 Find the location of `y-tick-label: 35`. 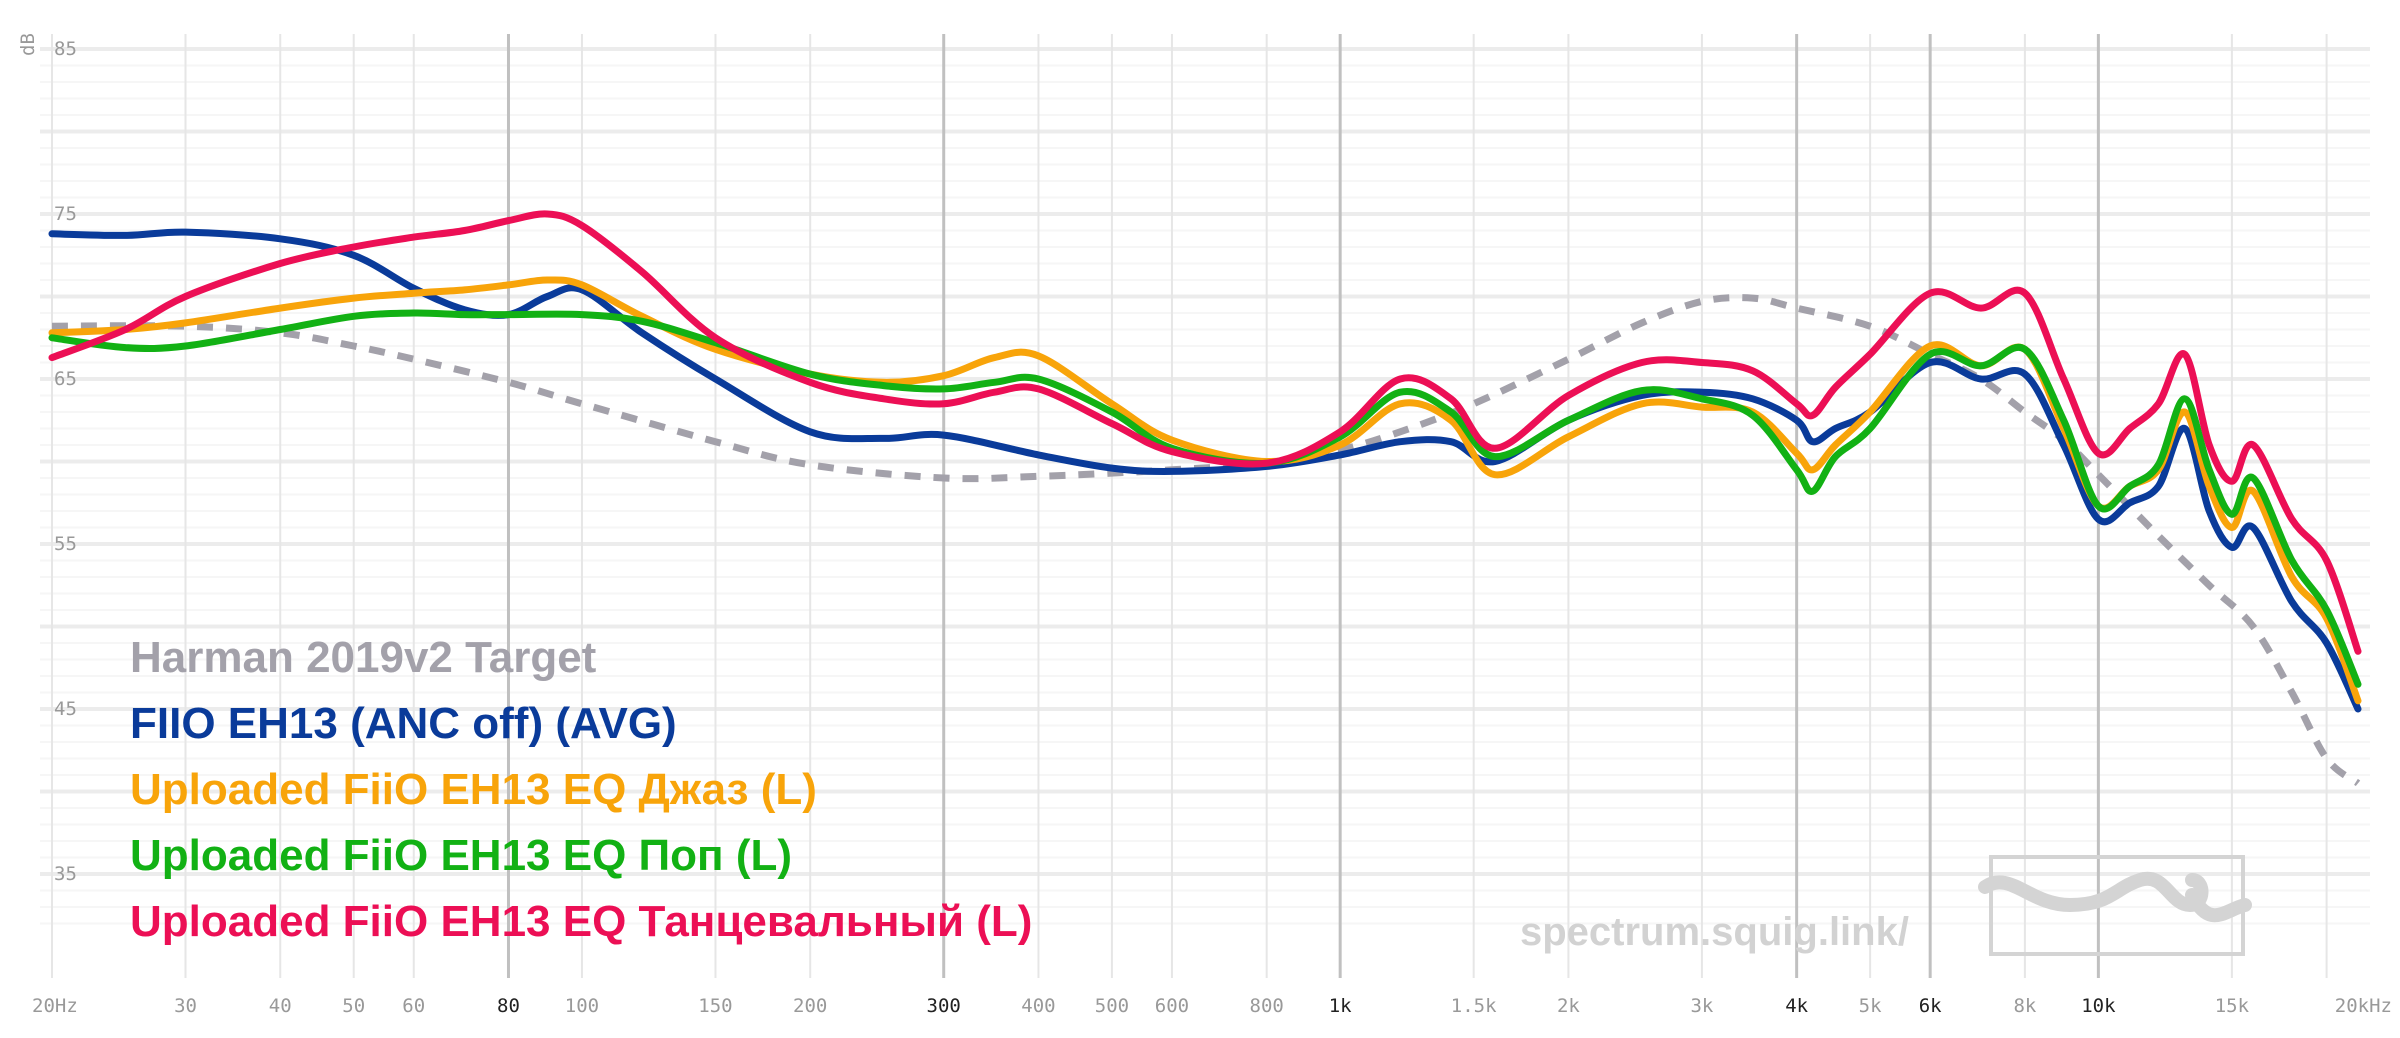

y-tick-label: 35 is located at coordinates (65, 874).